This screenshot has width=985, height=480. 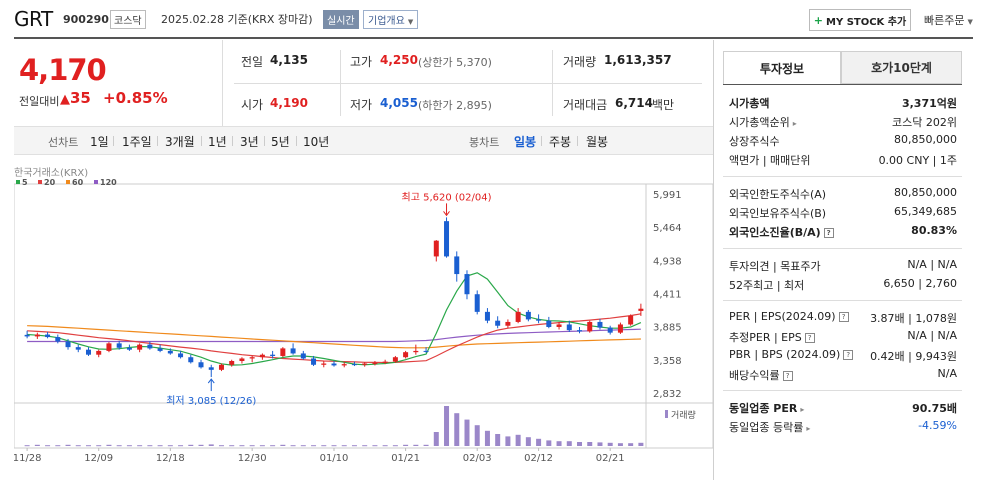 What do you see at coordinates (782, 316) in the screenshot?
I see `info-label-text: PER | EPS(2024.09)` at bounding box center [782, 316].